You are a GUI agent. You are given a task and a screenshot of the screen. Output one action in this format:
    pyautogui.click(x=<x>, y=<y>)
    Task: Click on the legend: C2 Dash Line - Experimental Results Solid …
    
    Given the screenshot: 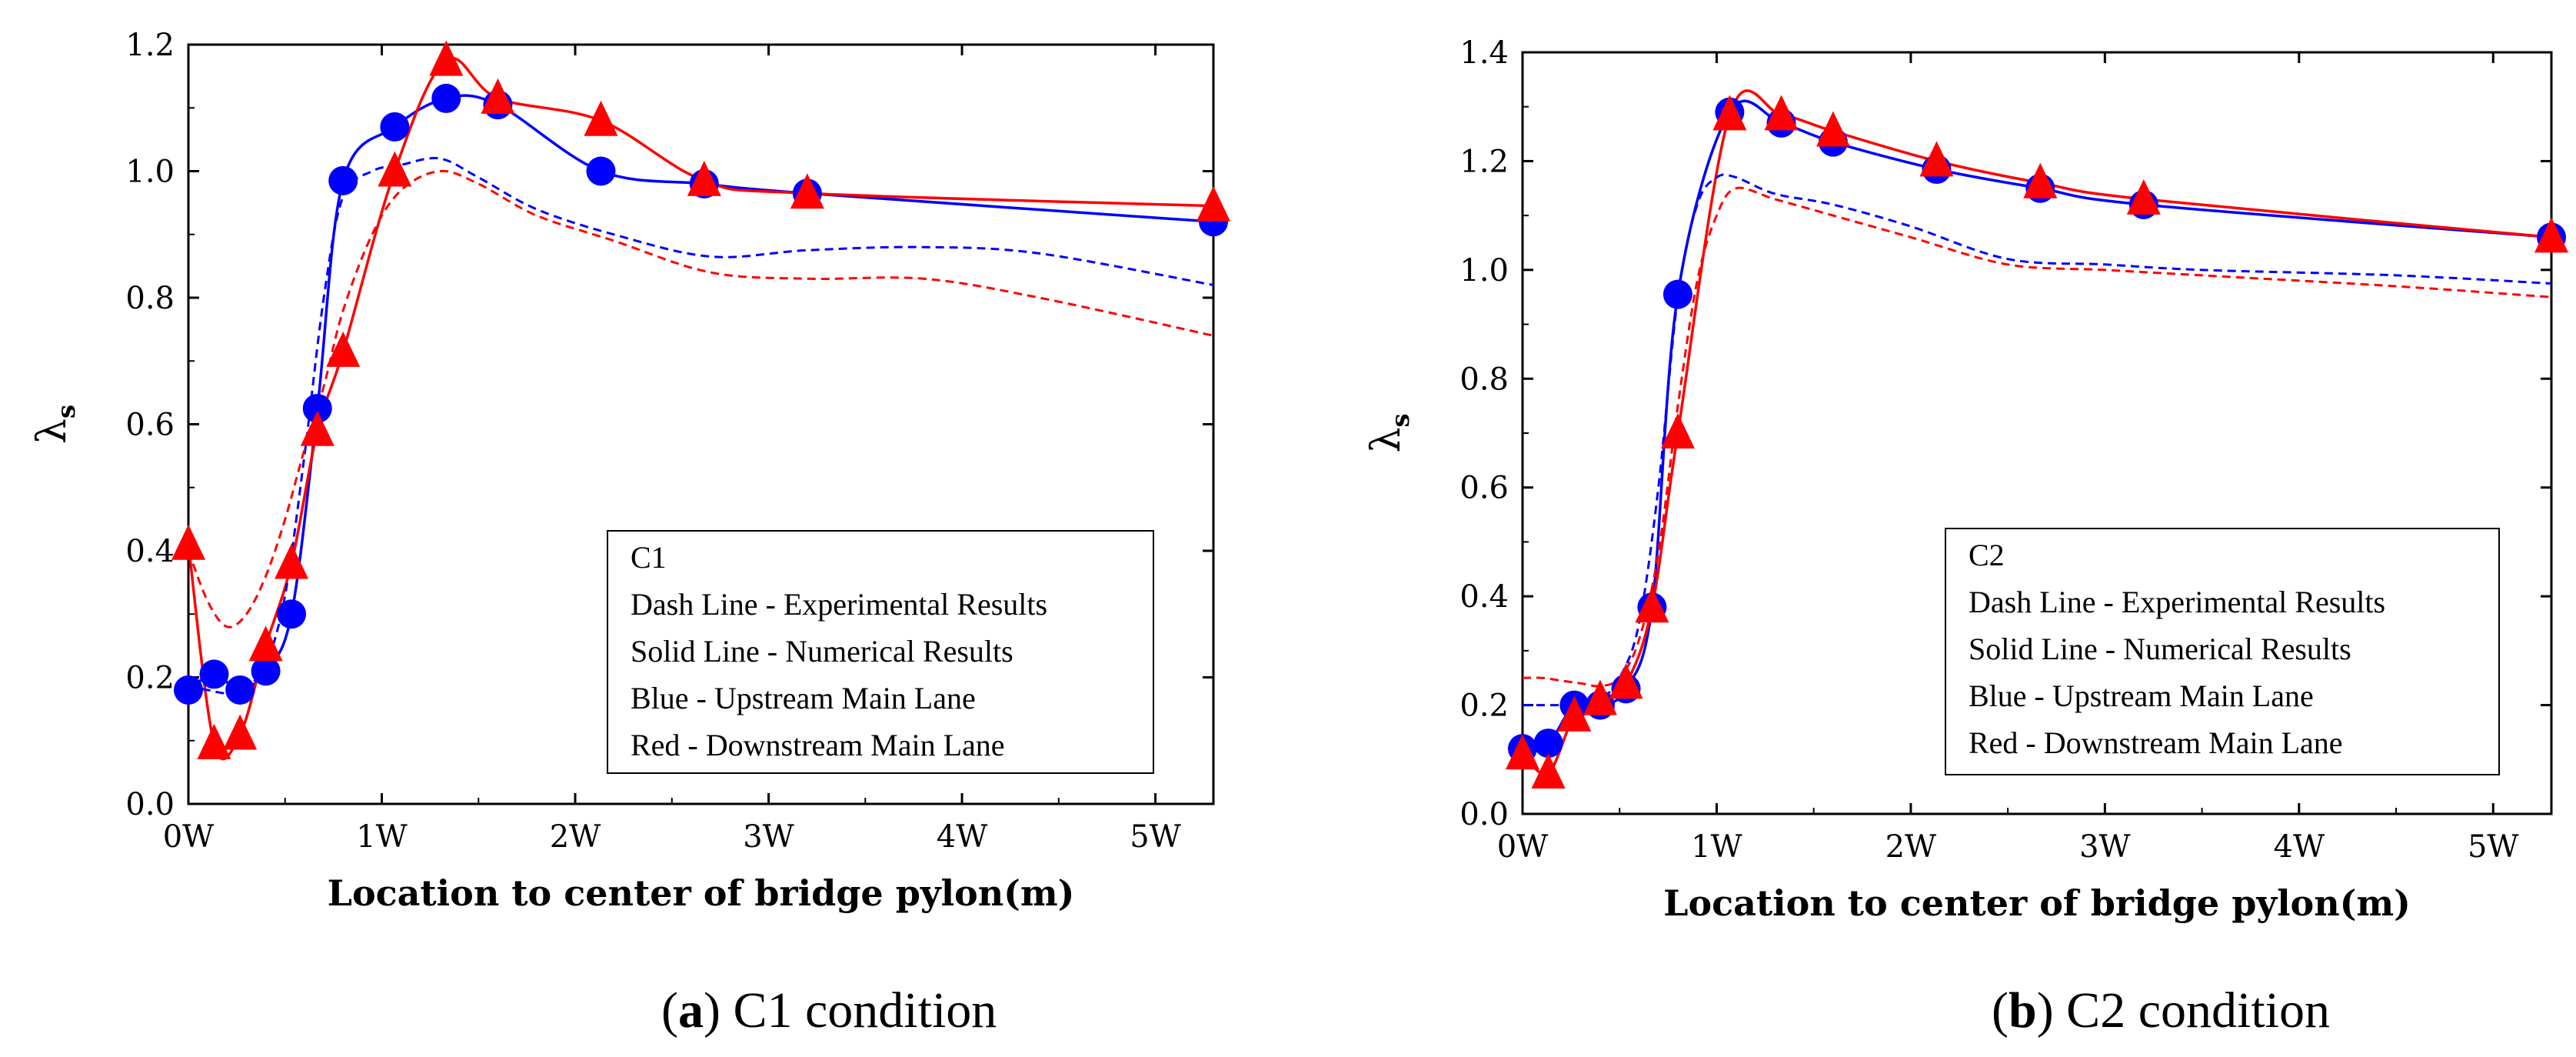 What is the action you would take?
    pyautogui.click(x=2222, y=651)
    